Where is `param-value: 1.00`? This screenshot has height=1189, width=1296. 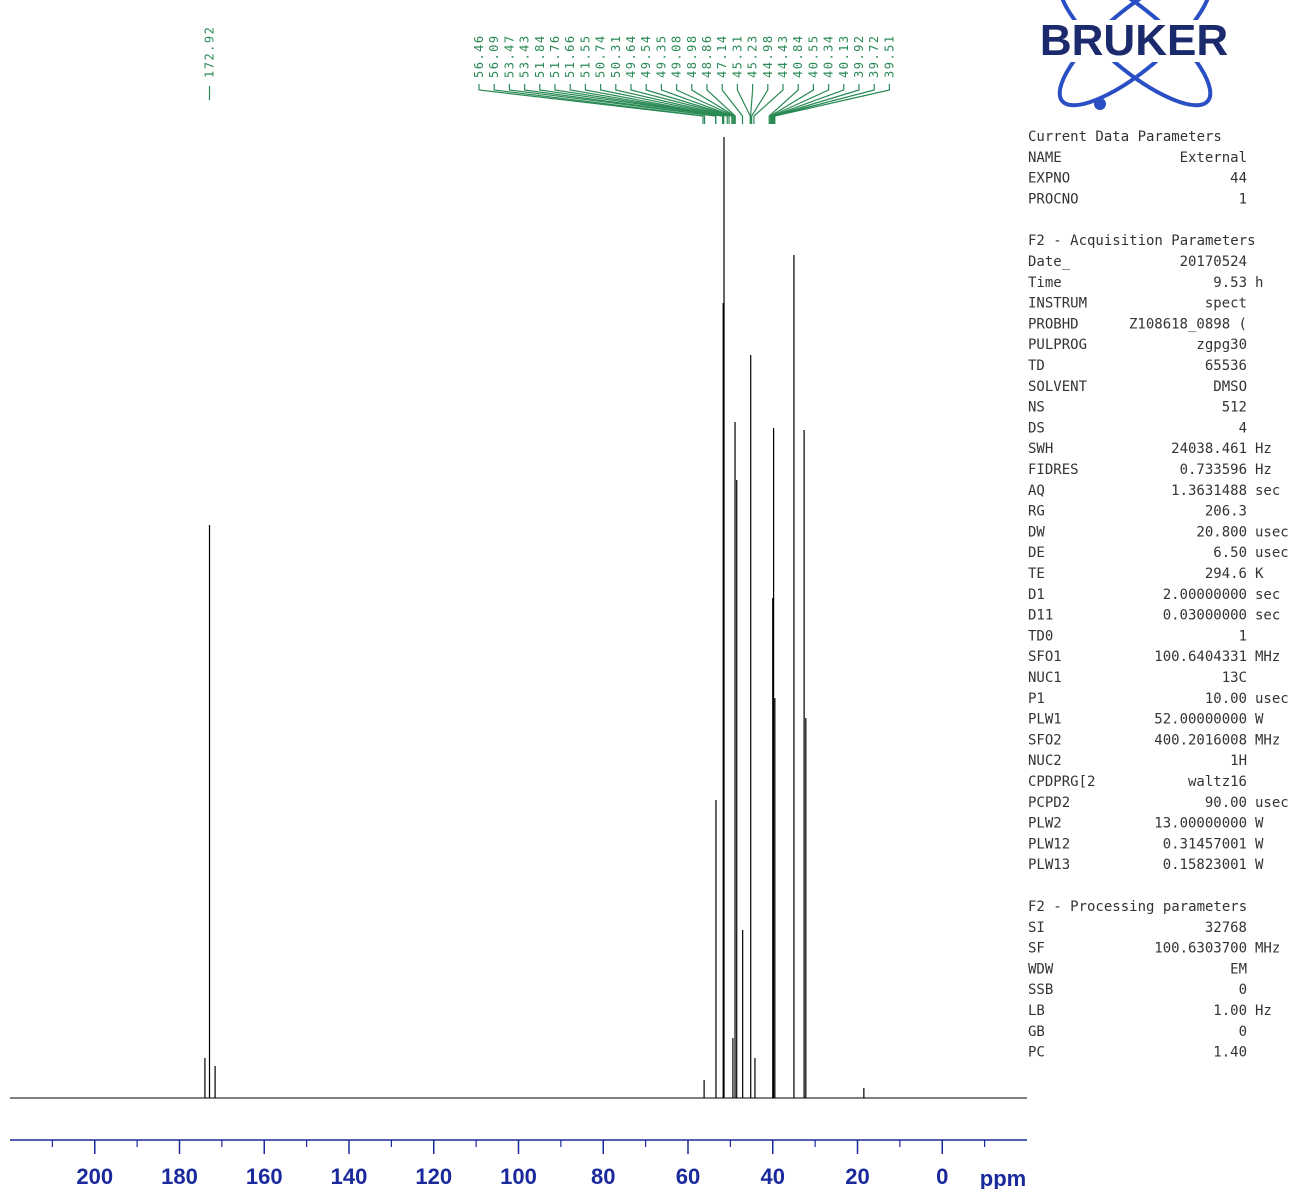 param-value: 1.00 is located at coordinates (1230, 1011).